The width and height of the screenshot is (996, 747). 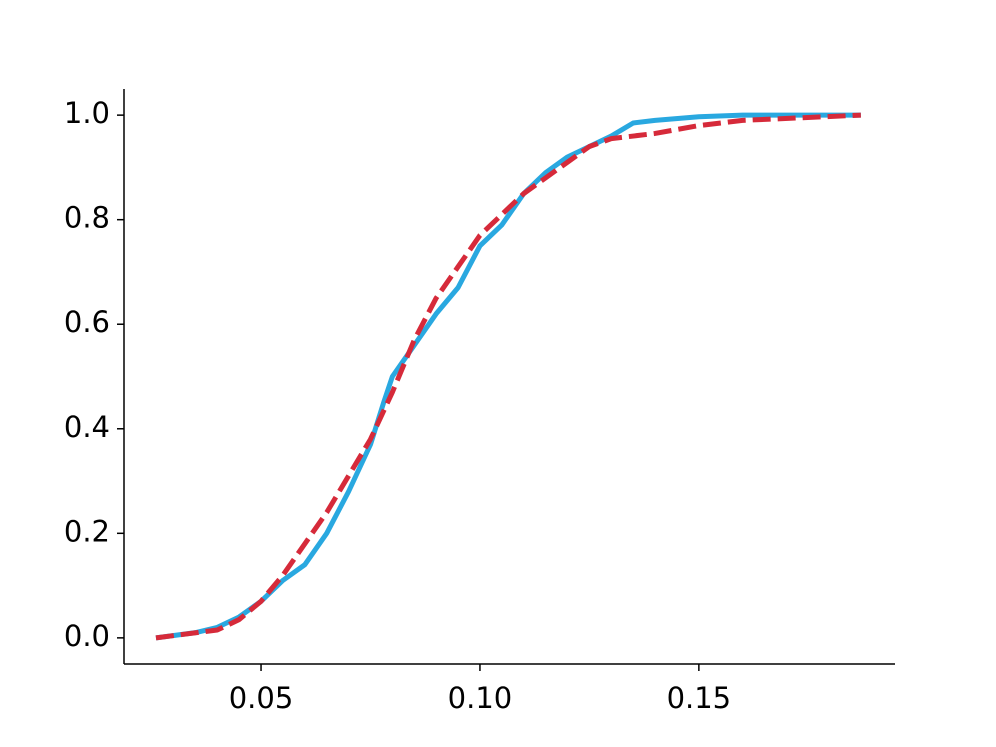 What do you see at coordinates (87, 322) in the screenshot?
I see `y-tick-label: 0.6` at bounding box center [87, 322].